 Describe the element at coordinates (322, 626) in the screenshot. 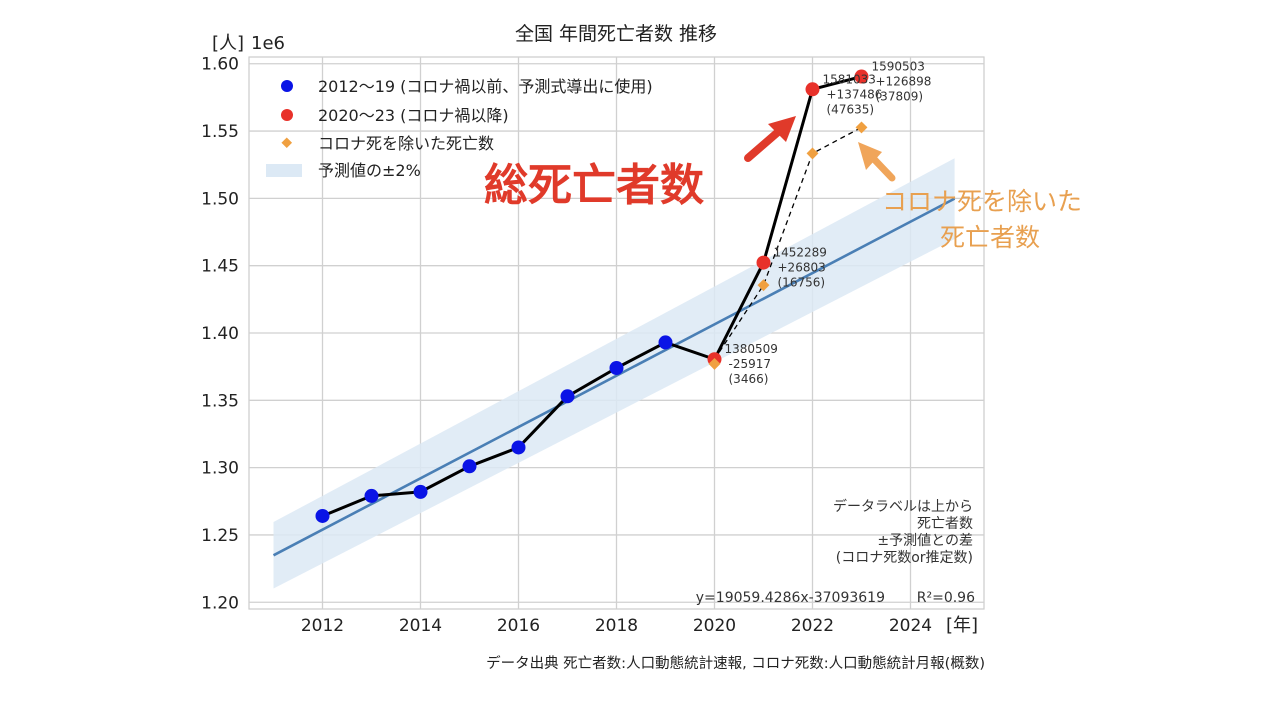

I see `x-tick-label: 2012` at that location.